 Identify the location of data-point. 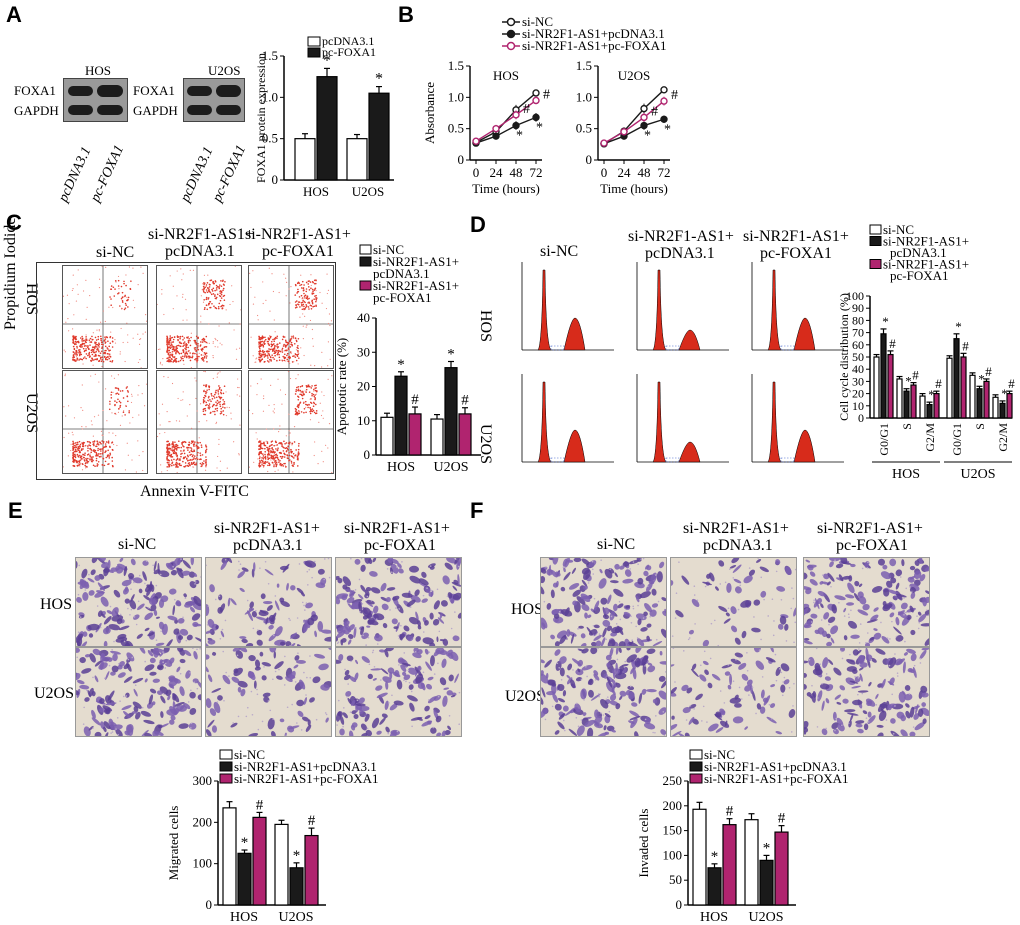
(496, 128).